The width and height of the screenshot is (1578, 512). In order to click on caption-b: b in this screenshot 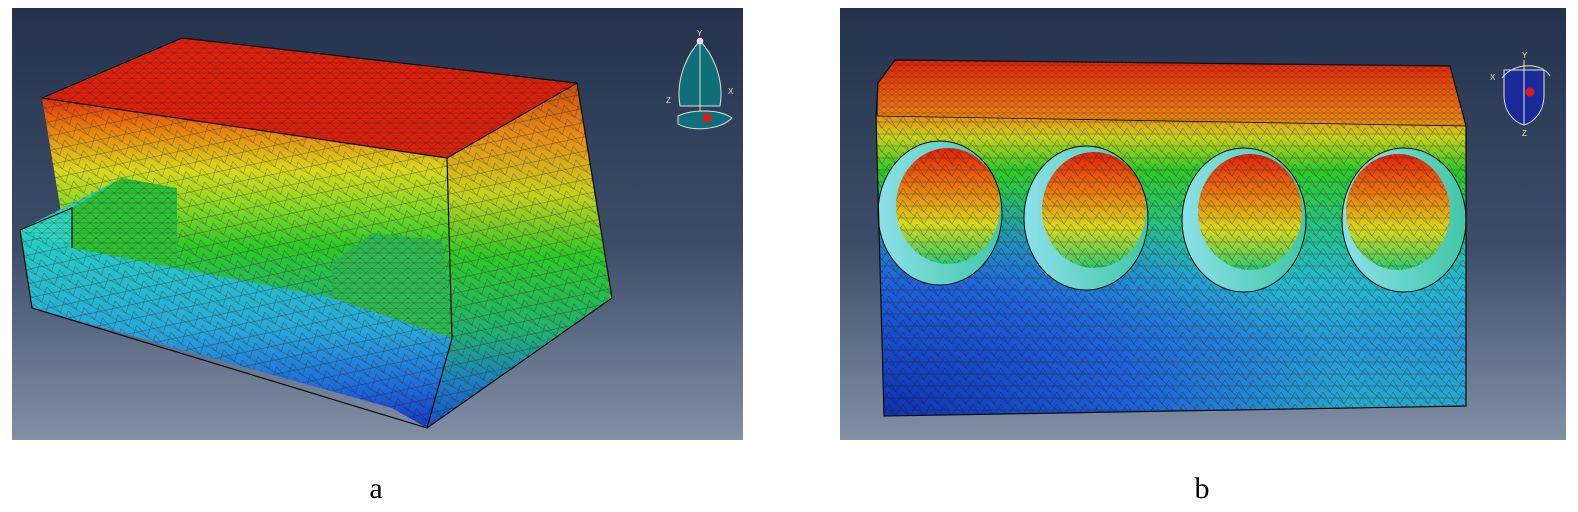, I will do `click(1202, 488)`.